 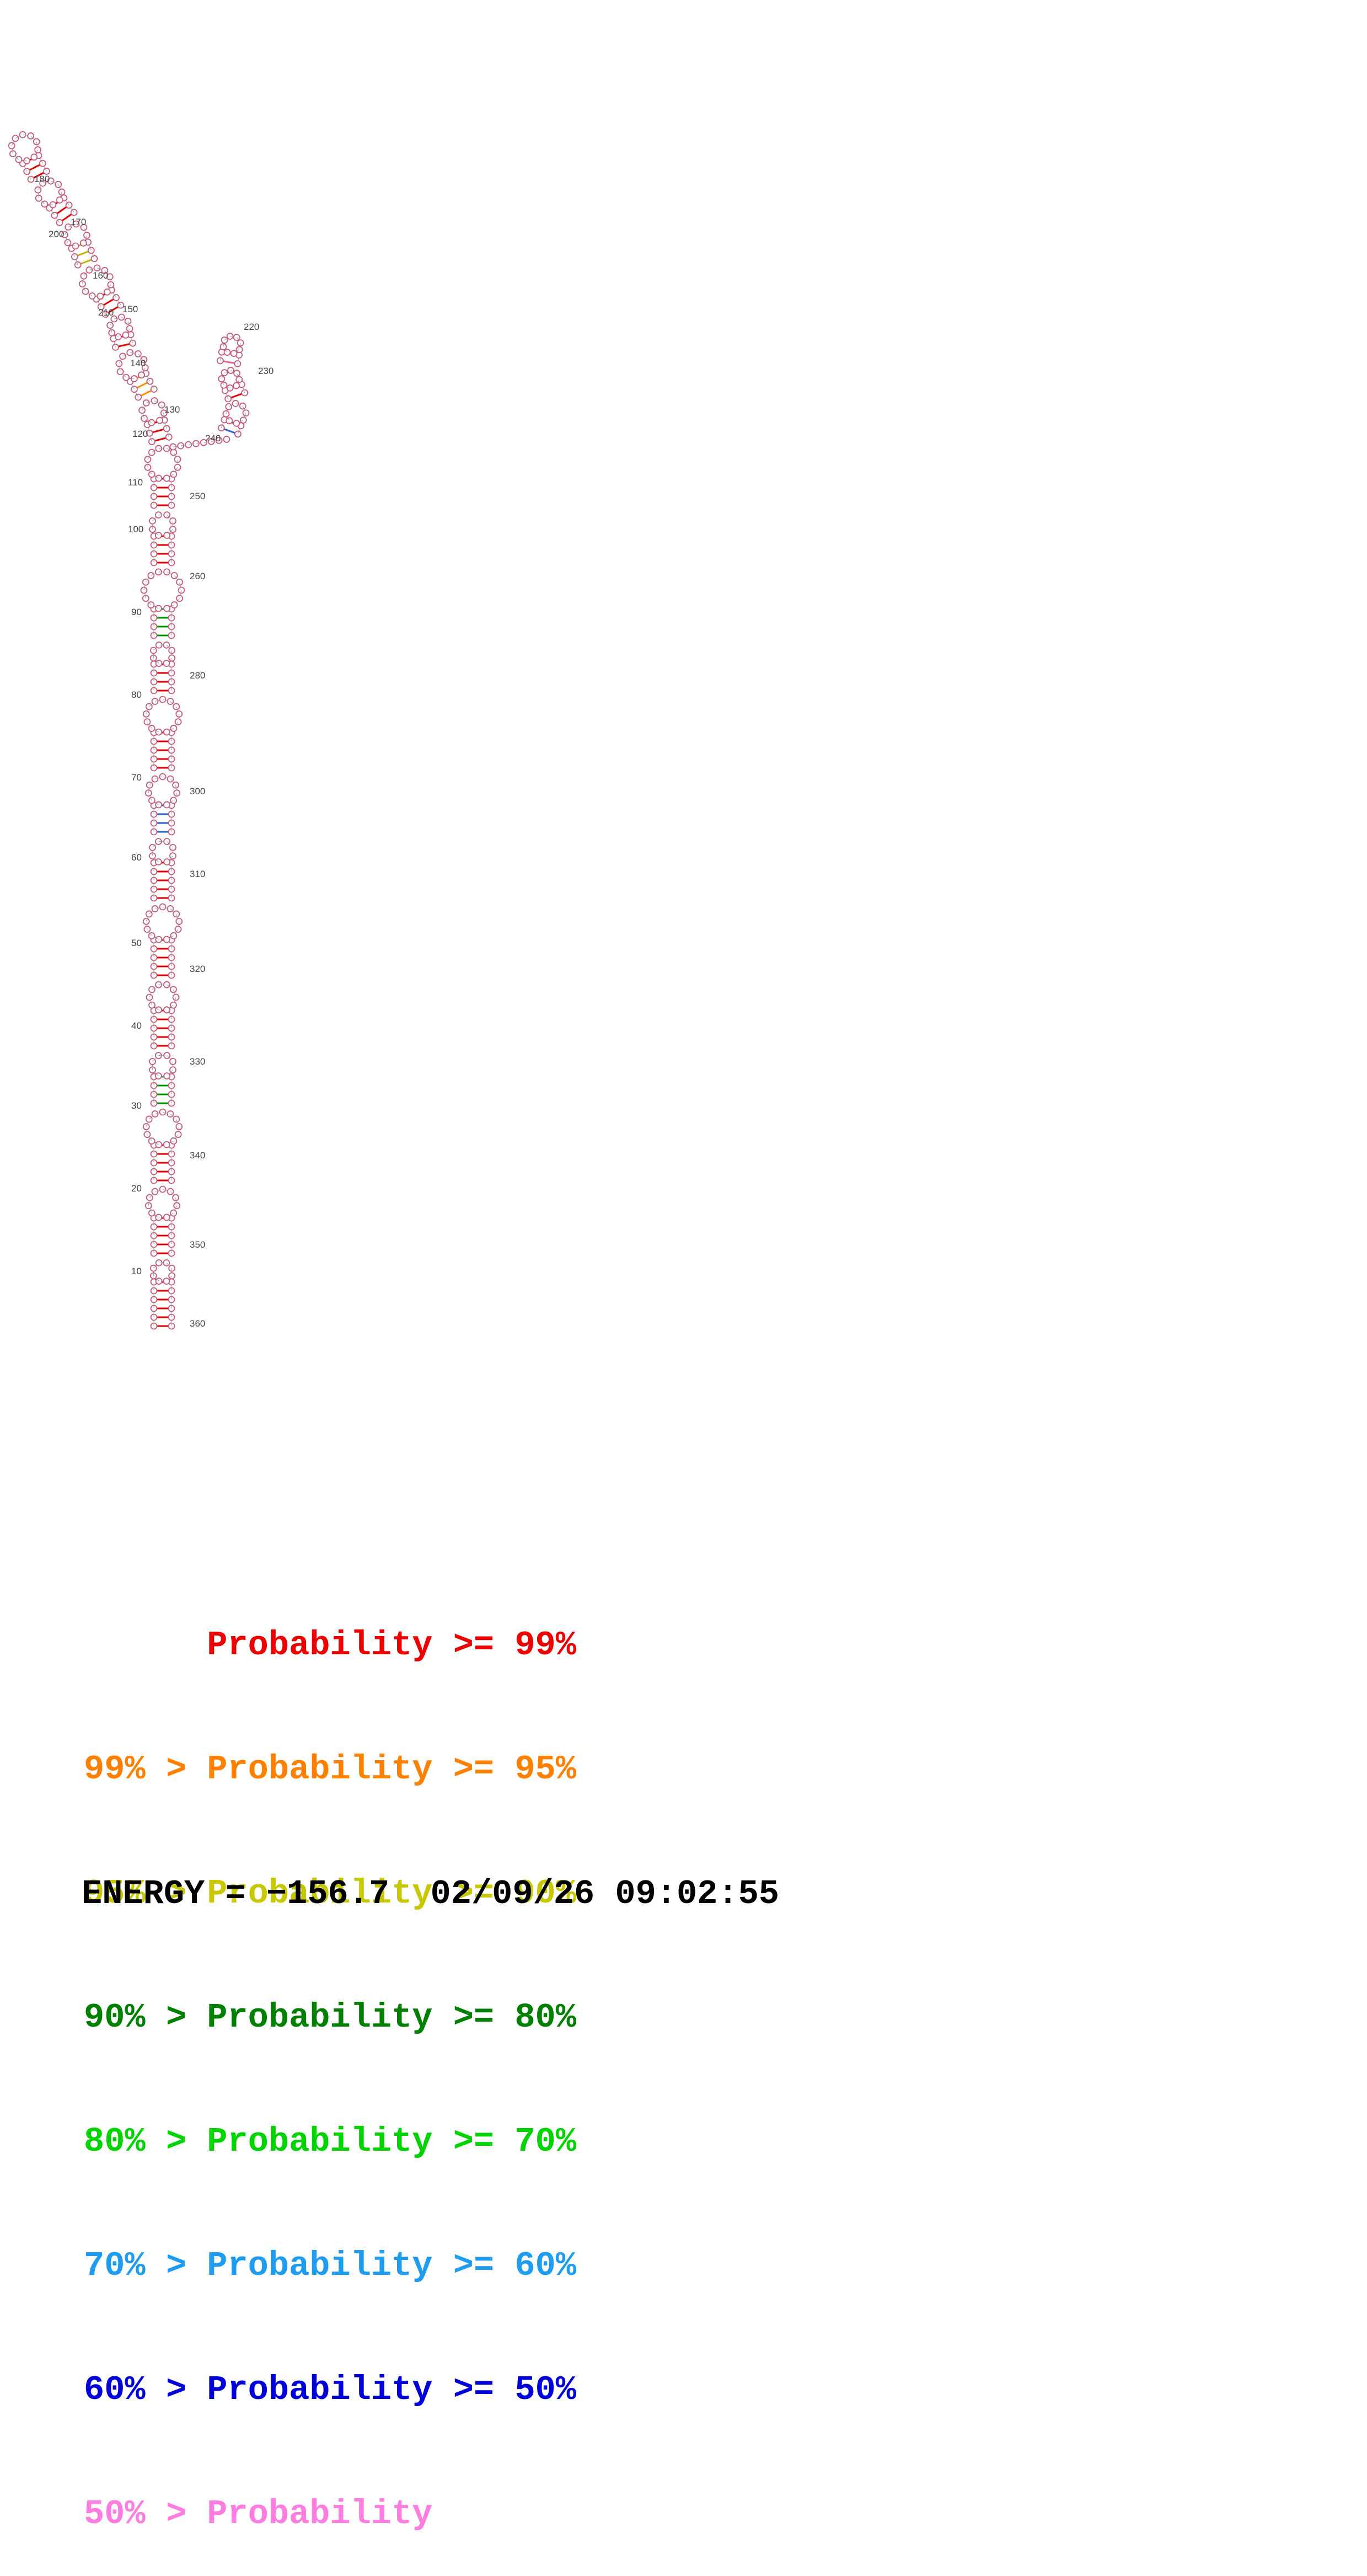 What do you see at coordinates (42, 179) in the screenshot?
I see `svg-text: 180` at bounding box center [42, 179].